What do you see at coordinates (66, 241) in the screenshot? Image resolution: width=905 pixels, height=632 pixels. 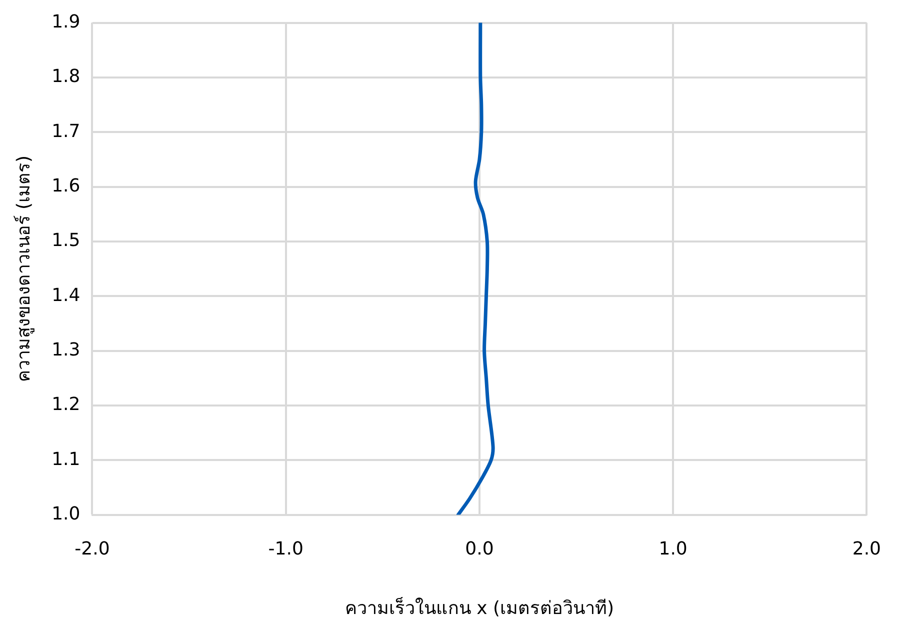 I see `y-tick-label: 1.5` at bounding box center [66, 241].